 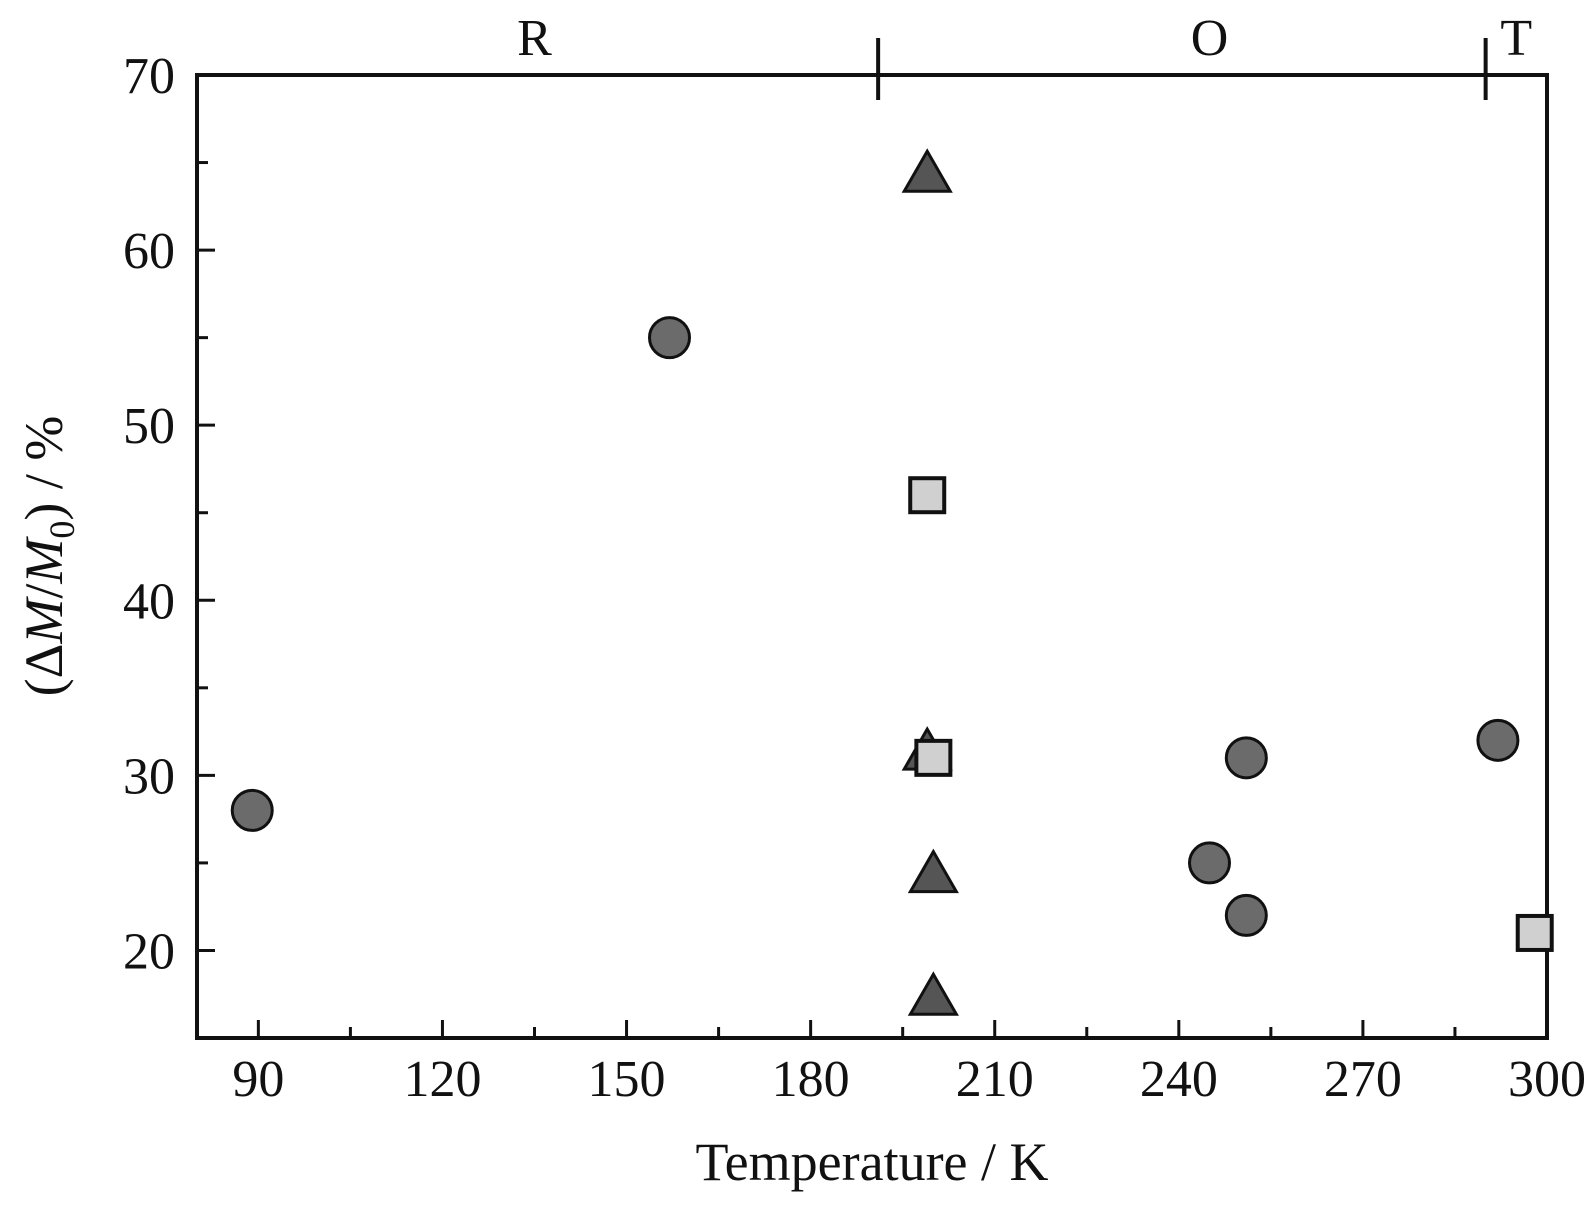 What do you see at coordinates (995, 1079) in the screenshot?
I see `x-tick-label: 210` at bounding box center [995, 1079].